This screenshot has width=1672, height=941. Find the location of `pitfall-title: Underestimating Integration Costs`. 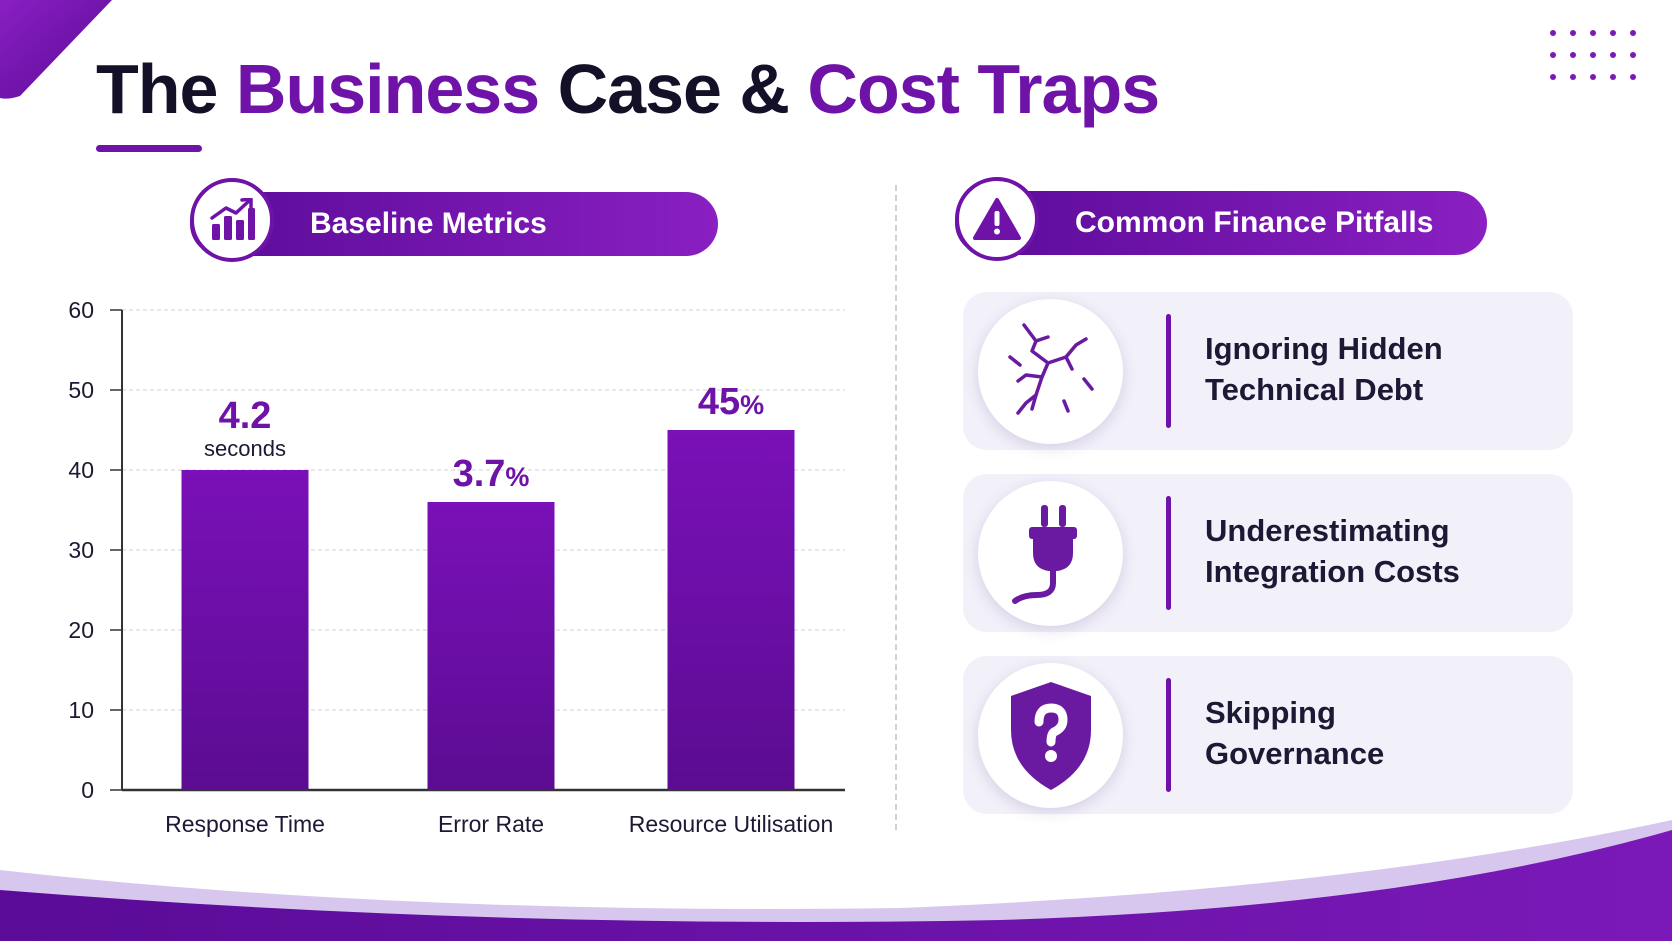

pitfall-title: Underestimating Integration Costs is located at coordinates (1375, 551).